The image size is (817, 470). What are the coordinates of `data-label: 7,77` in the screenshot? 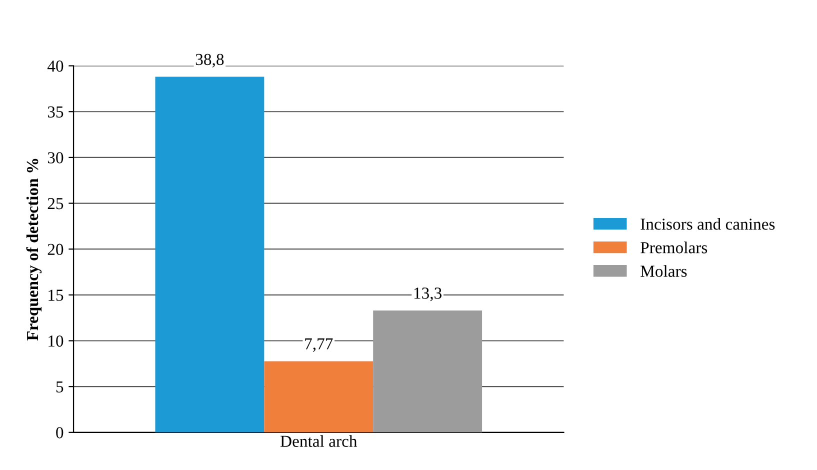 It's located at (319, 345).